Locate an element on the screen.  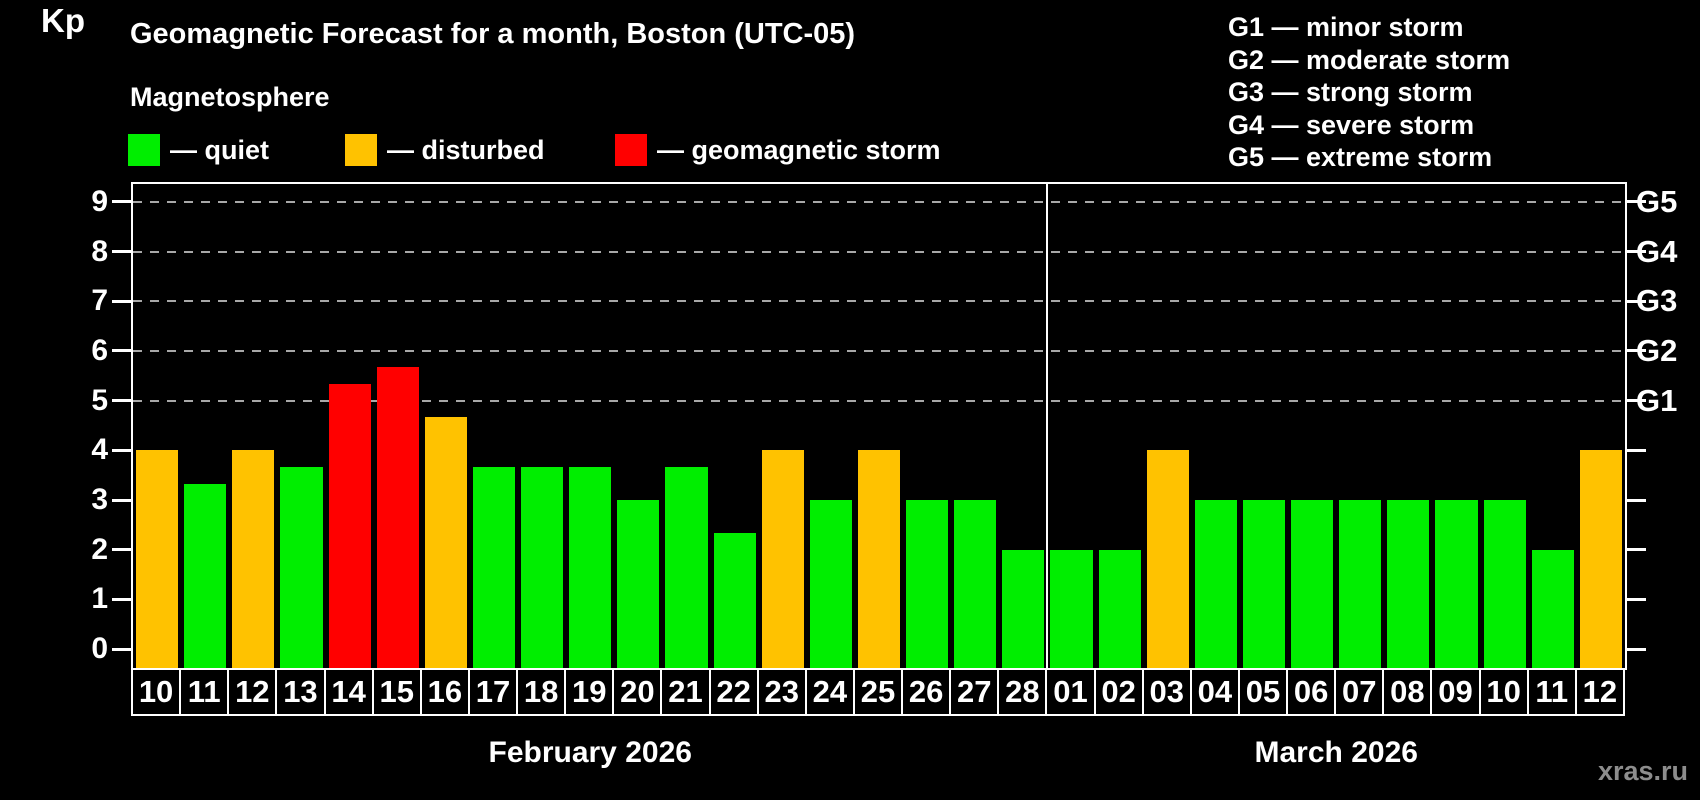
month-label: March 2026 is located at coordinates (1336, 752).